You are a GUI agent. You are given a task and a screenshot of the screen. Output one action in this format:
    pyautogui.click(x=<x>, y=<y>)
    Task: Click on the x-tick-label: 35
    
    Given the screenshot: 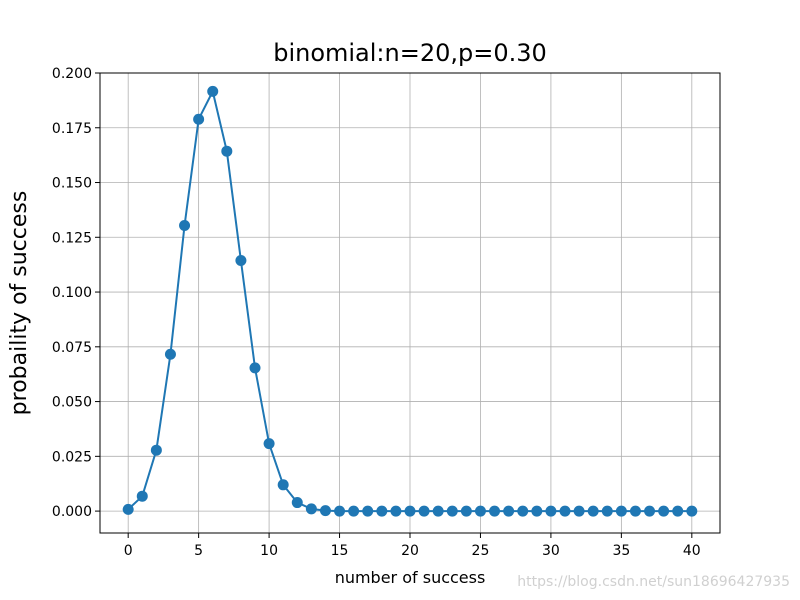 What is the action you would take?
    pyautogui.click(x=621, y=551)
    